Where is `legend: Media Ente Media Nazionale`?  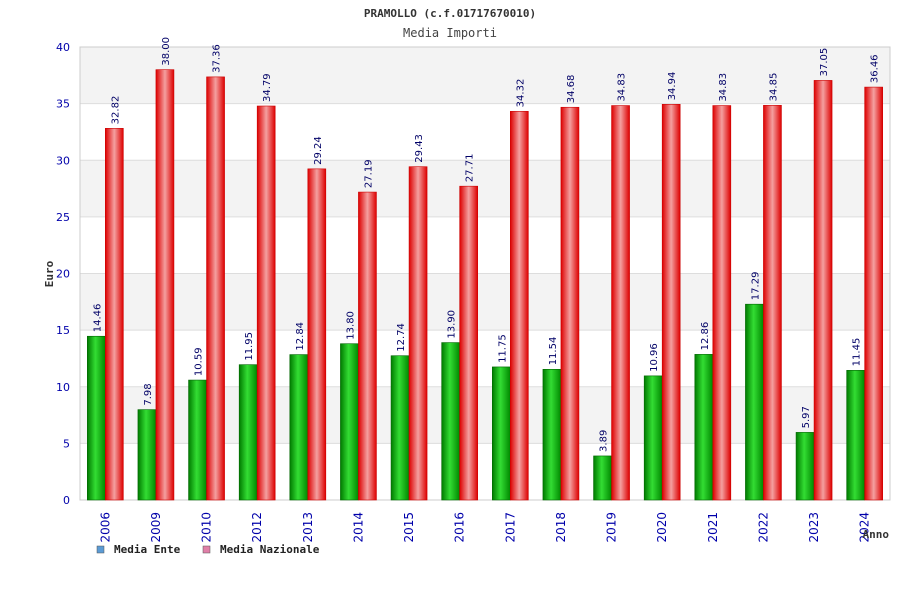 legend: Media Ente Media Nazionale is located at coordinates (208, 549).